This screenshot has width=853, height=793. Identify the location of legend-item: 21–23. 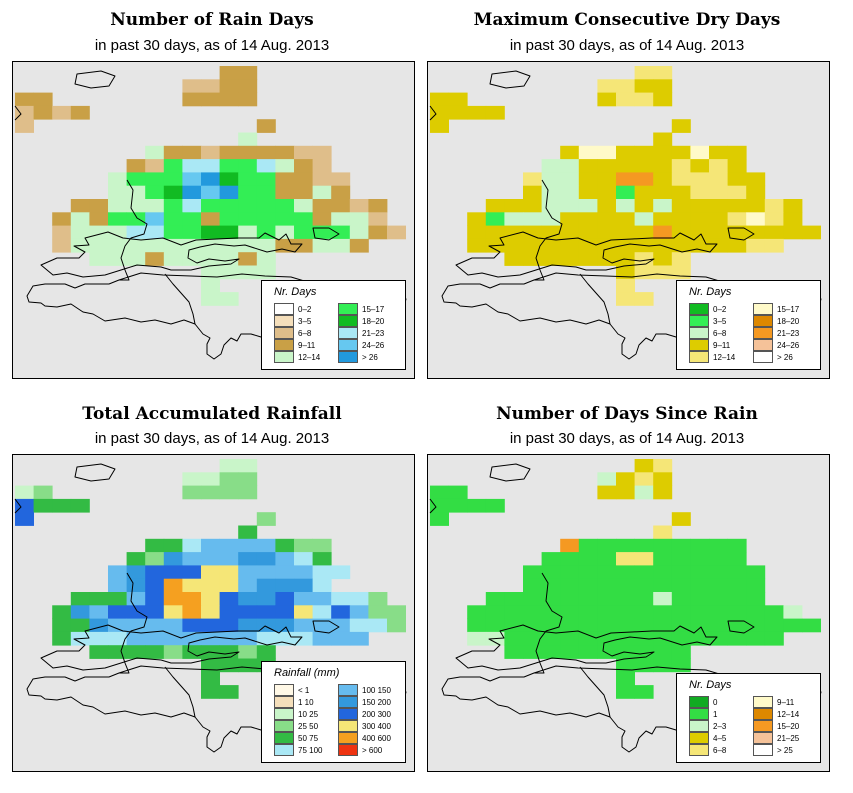
(776, 333).